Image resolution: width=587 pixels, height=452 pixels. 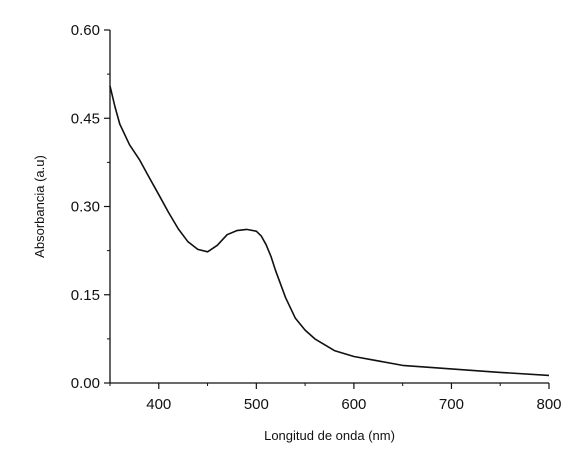 What do you see at coordinates (85, 383) in the screenshot?
I see `y-tick-label: 0.00` at bounding box center [85, 383].